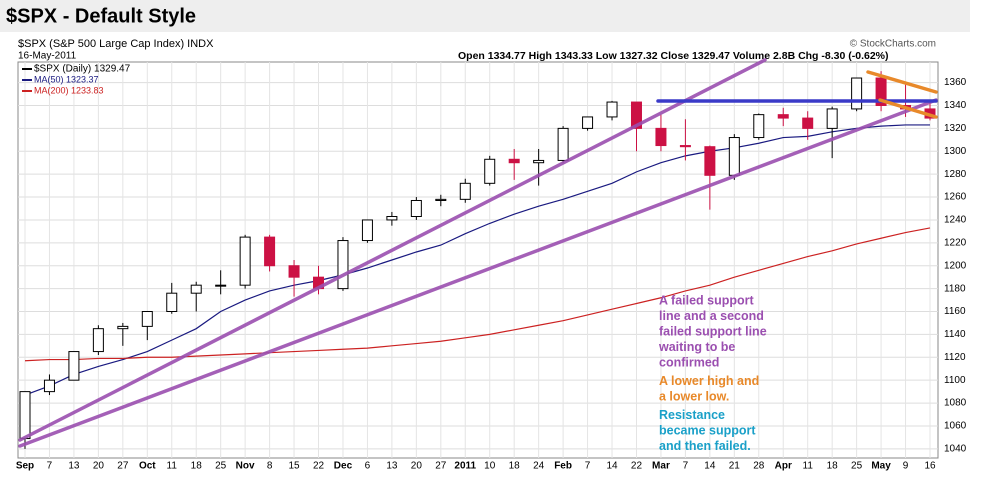 The height and width of the screenshot is (482, 987). Describe the element at coordinates (955, 174) in the screenshot. I see `y-tick-label: 1280` at that location.